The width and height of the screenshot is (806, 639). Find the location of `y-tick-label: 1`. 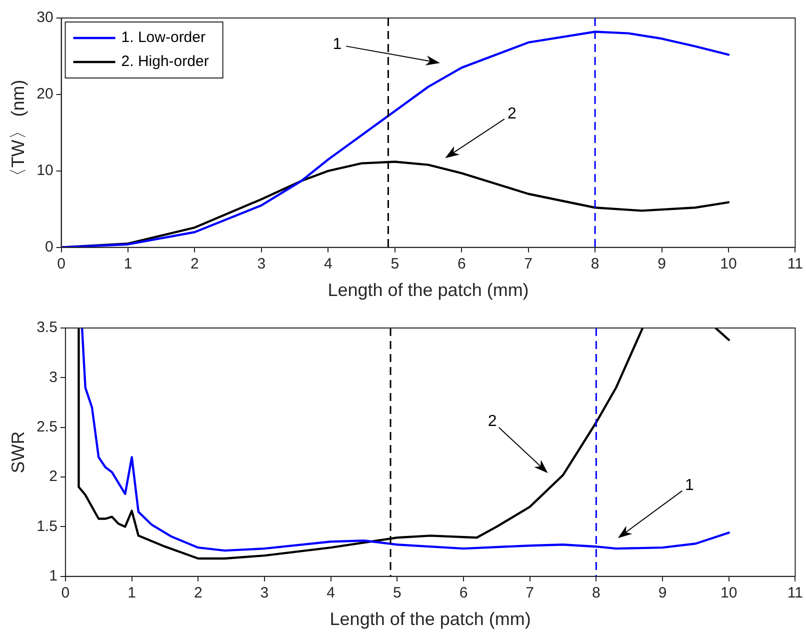

y-tick-label: 1 is located at coordinates (53, 576).